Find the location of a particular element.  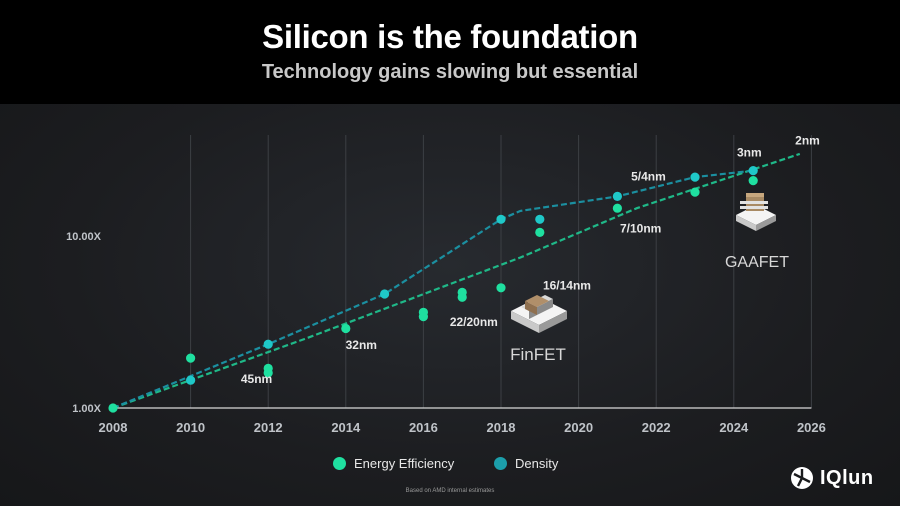

legend-label: Density is located at coordinates (537, 463).